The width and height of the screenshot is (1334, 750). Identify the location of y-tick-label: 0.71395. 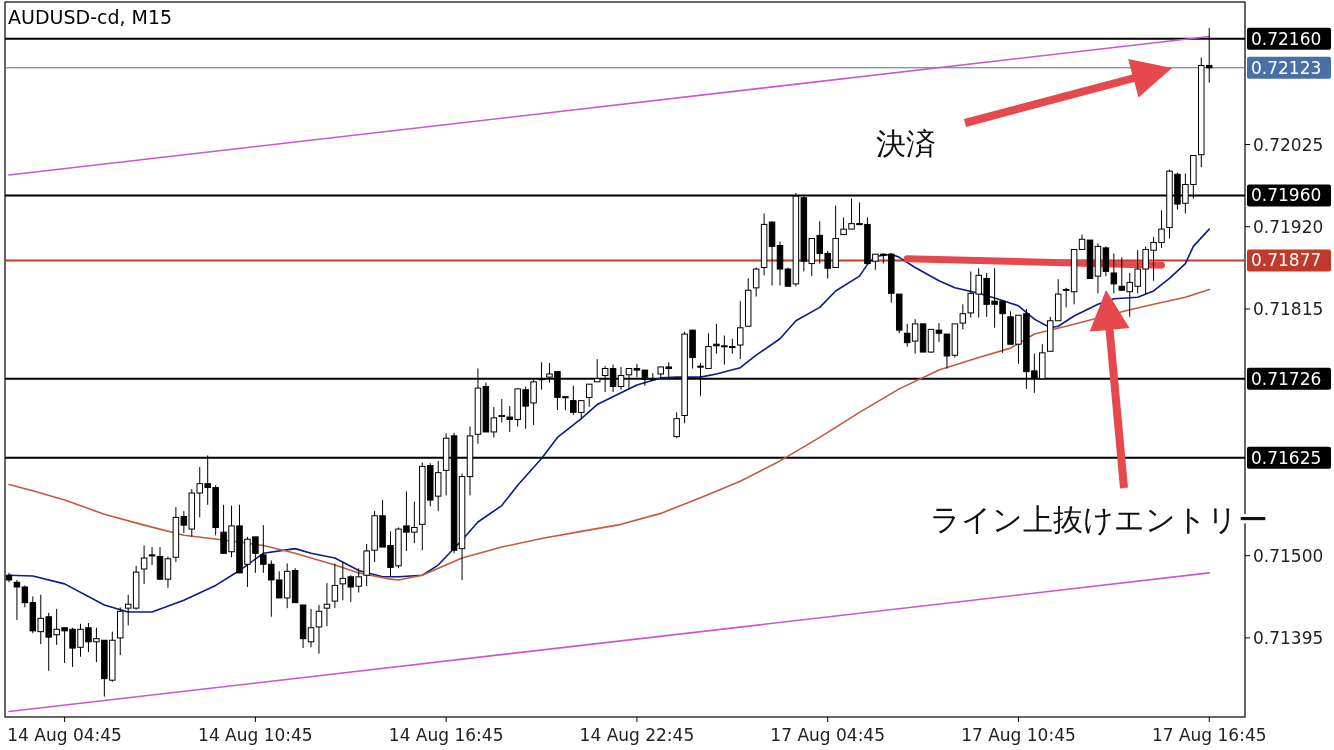
(1288, 637).